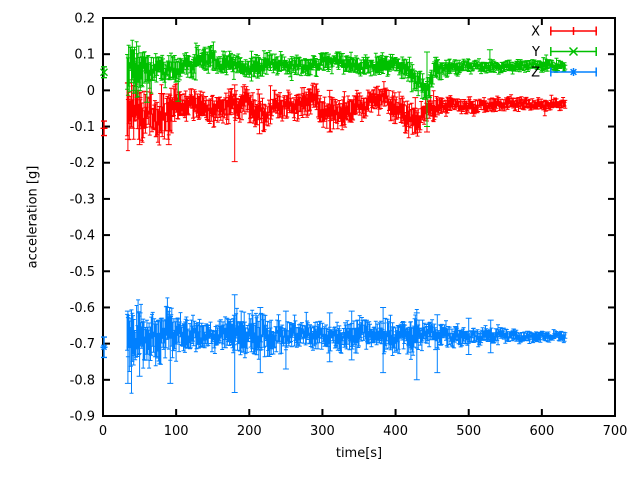  What do you see at coordinates (82, 236) in the screenshot?
I see `y-tick-label: -0.4` at bounding box center [82, 236].